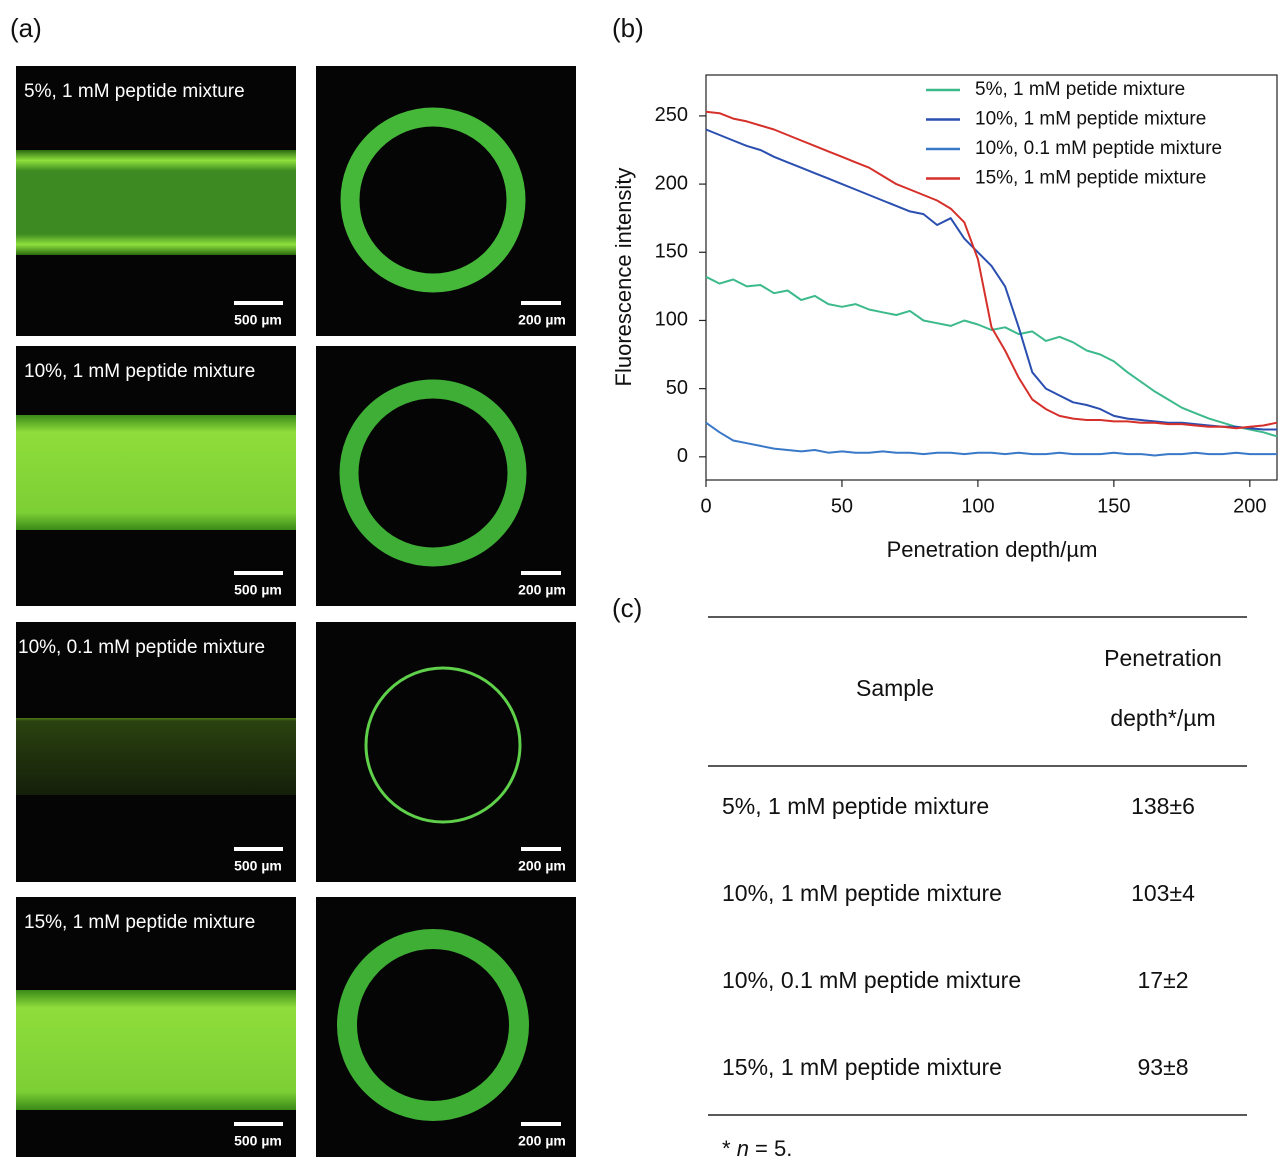  What do you see at coordinates (1163, 1067) in the screenshot?
I see `table-cell: 93±8` at bounding box center [1163, 1067].